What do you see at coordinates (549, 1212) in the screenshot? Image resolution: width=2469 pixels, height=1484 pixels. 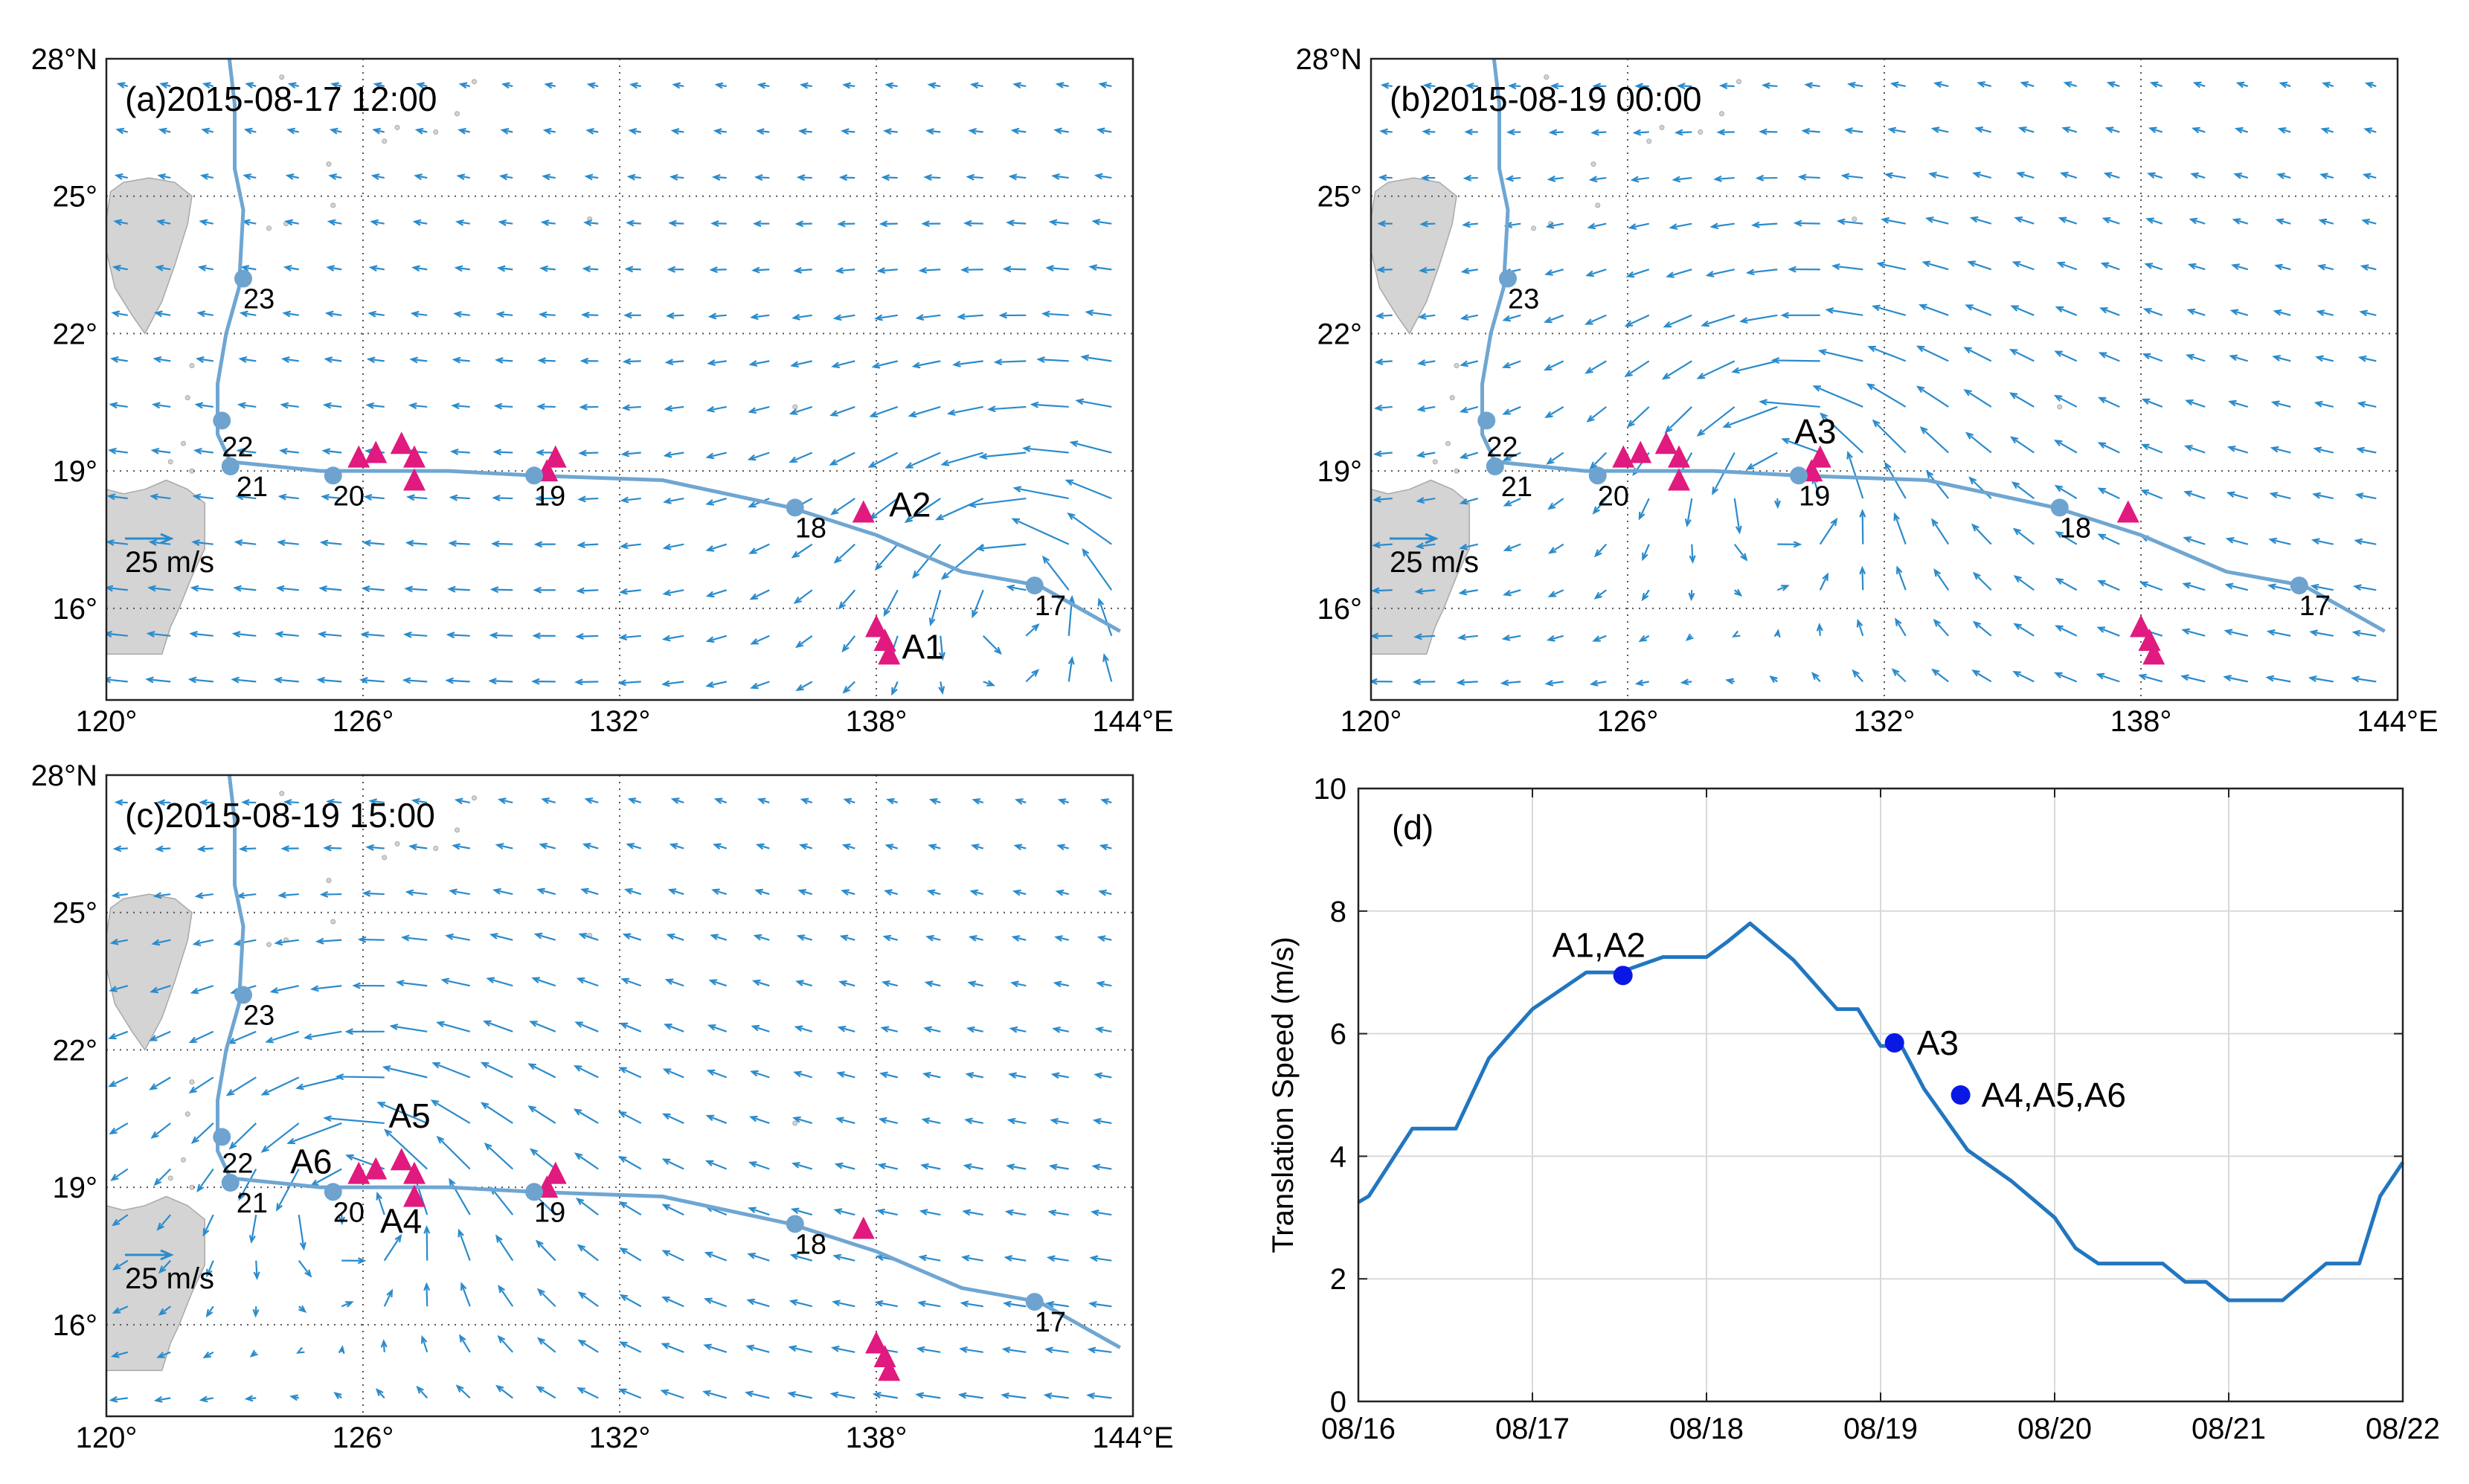 I see `track-day-label: 19` at bounding box center [549, 1212].